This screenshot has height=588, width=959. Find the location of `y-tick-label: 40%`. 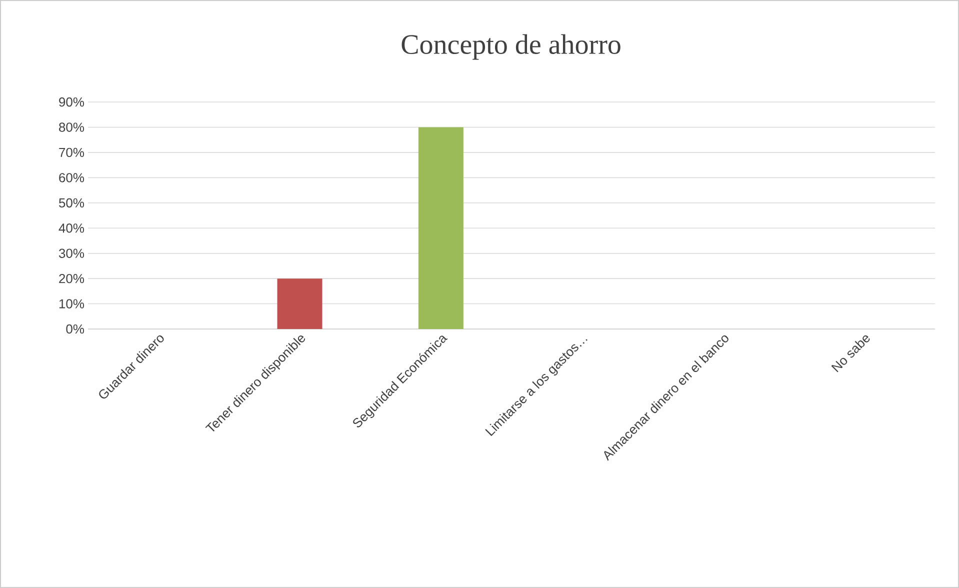

y-tick-label: 40% is located at coordinates (71, 228).